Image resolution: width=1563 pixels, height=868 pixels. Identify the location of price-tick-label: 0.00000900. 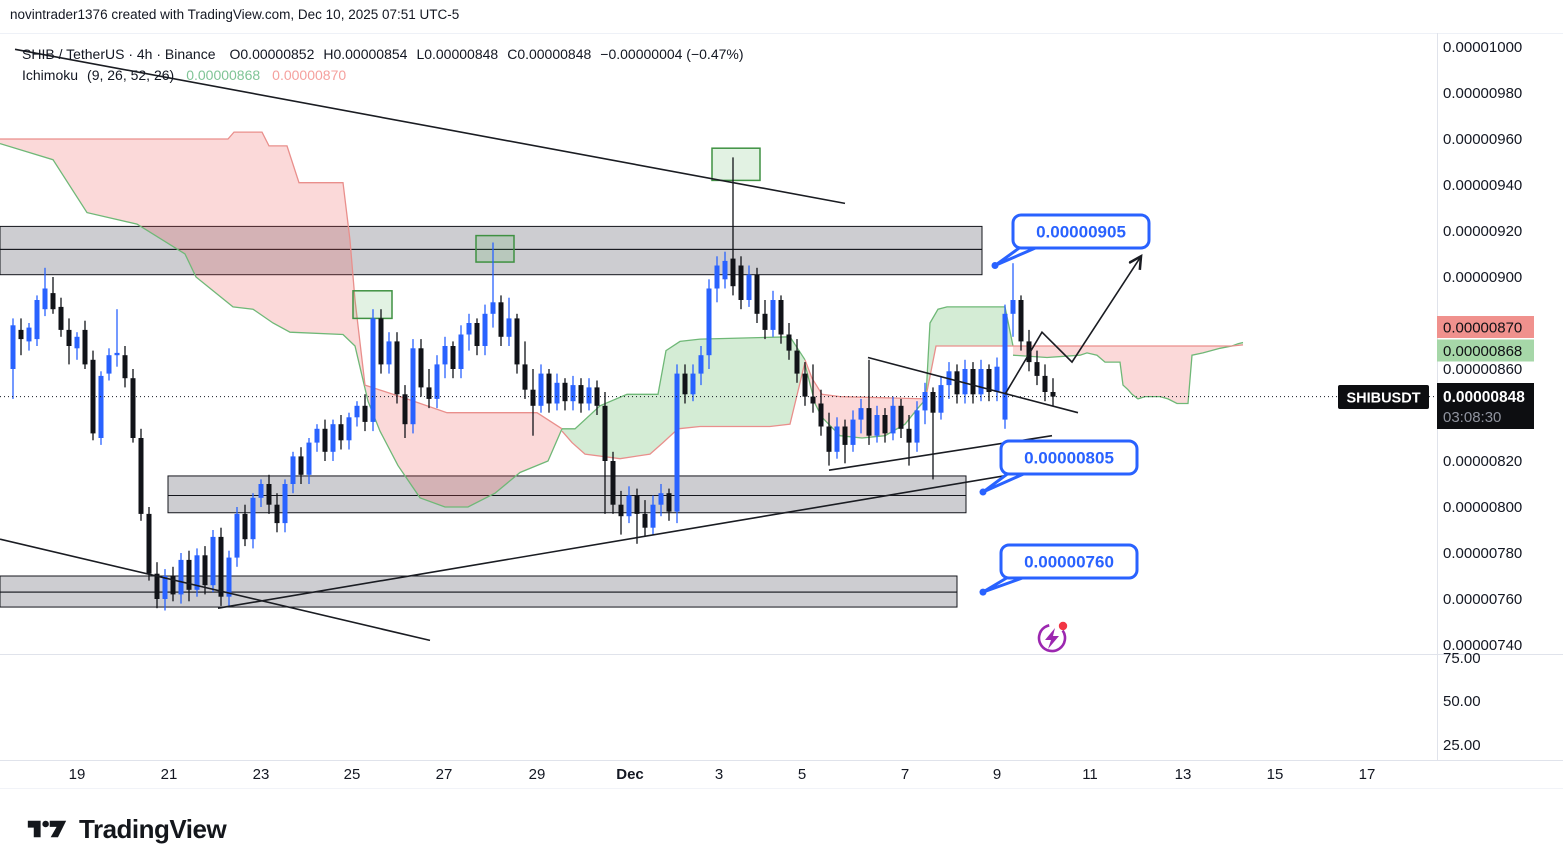
(1482, 277).